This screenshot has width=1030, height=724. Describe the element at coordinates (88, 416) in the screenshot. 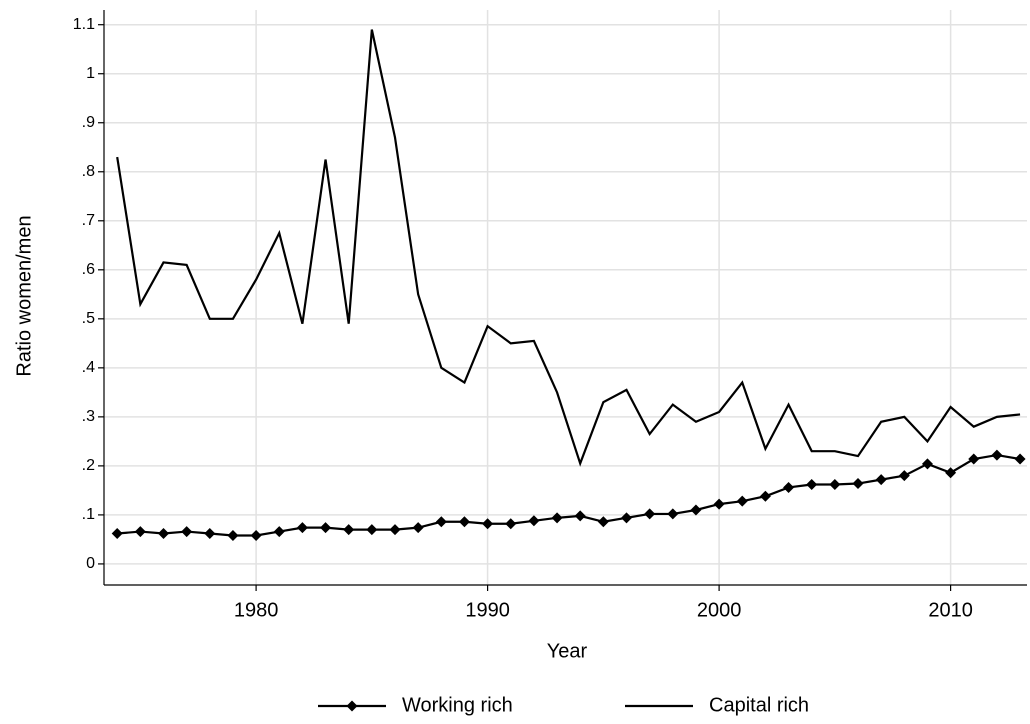

I see `y-tick-label: .3` at that location.